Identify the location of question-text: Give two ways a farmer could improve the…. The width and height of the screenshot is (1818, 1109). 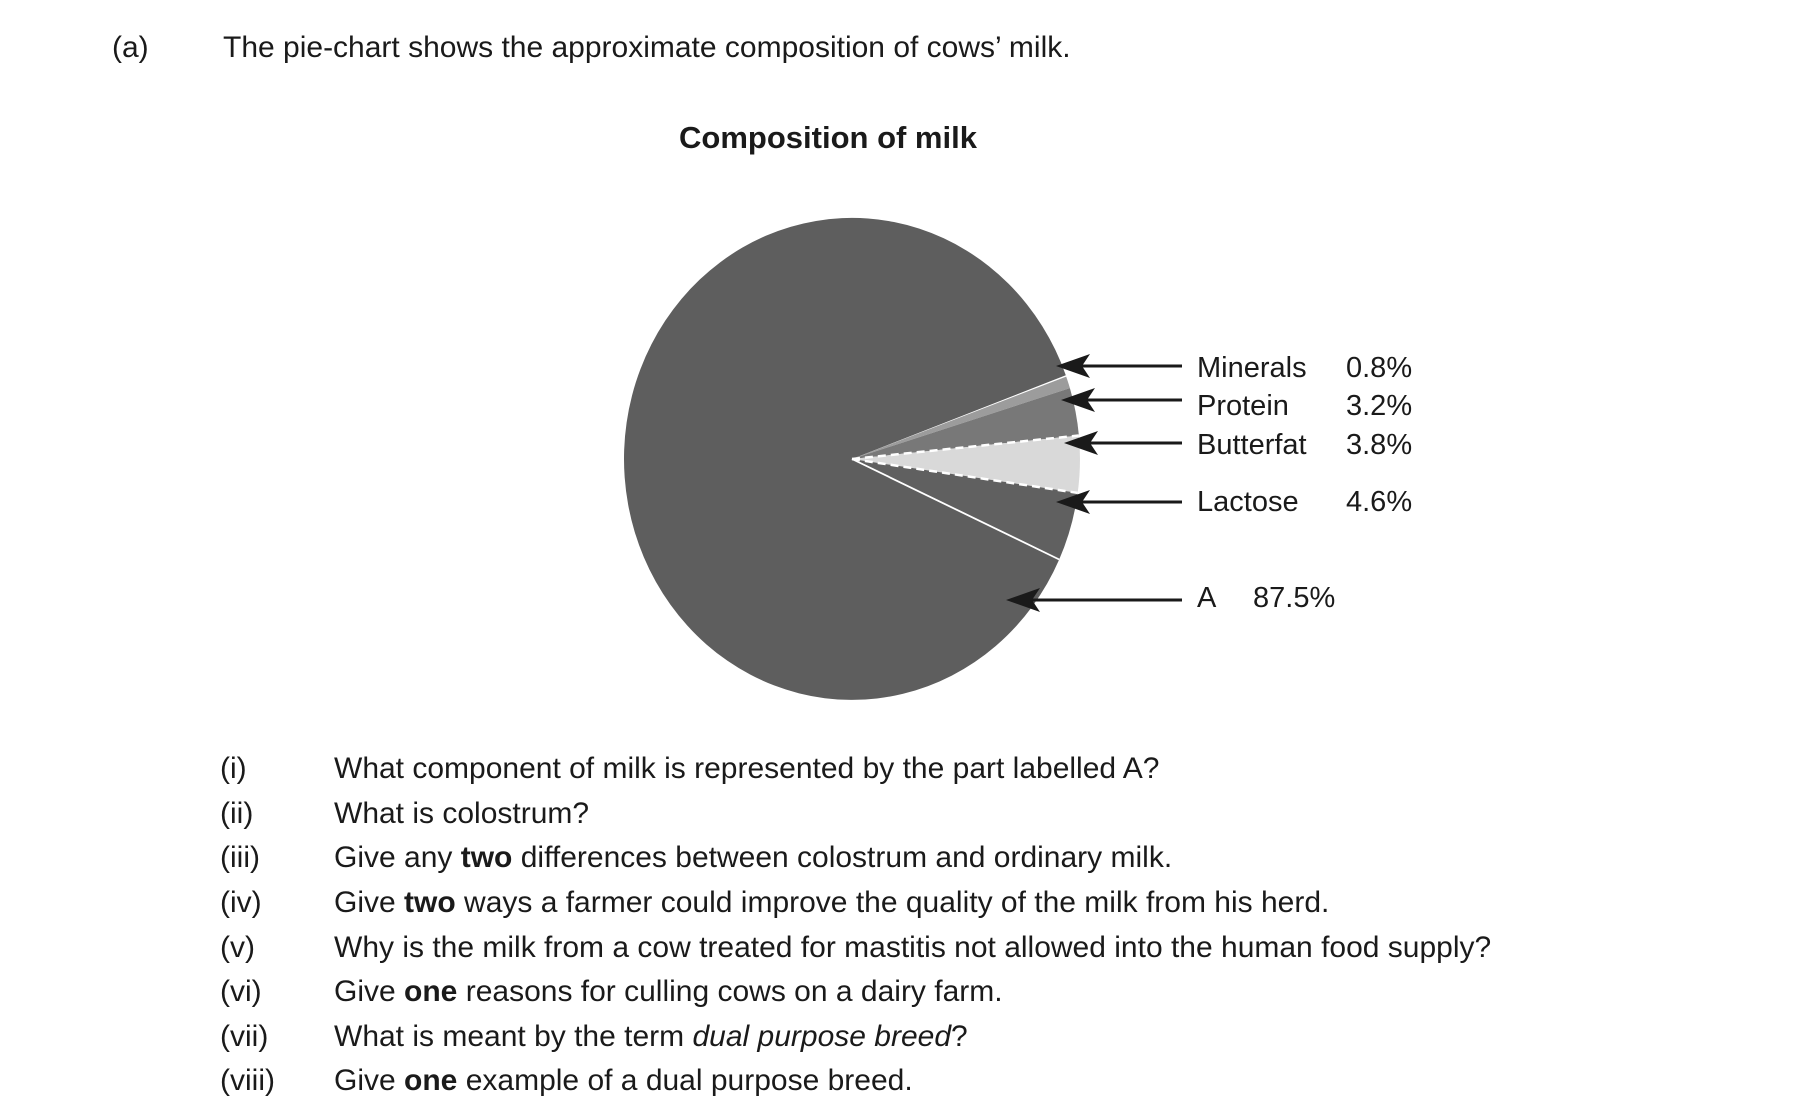
(832, 902).